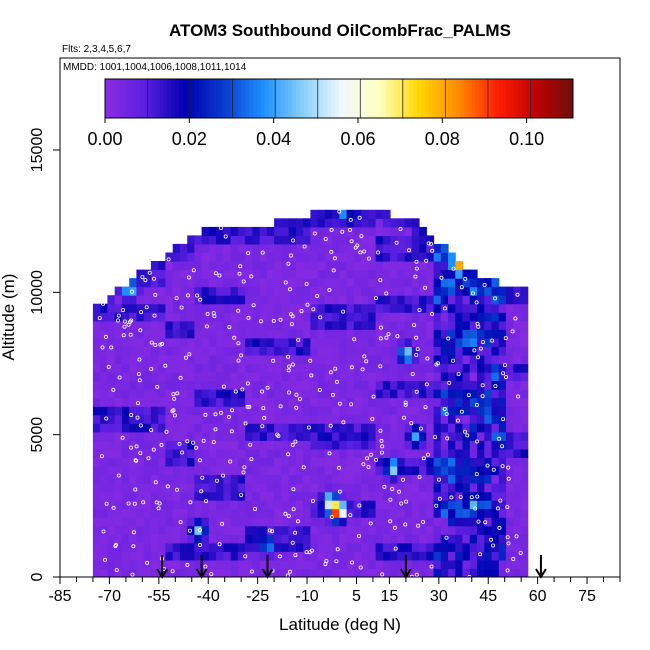  Describe the element at coordinates (104, 139) in the screenshot. I see `colorbar-tick-label: 0.00` at that location.